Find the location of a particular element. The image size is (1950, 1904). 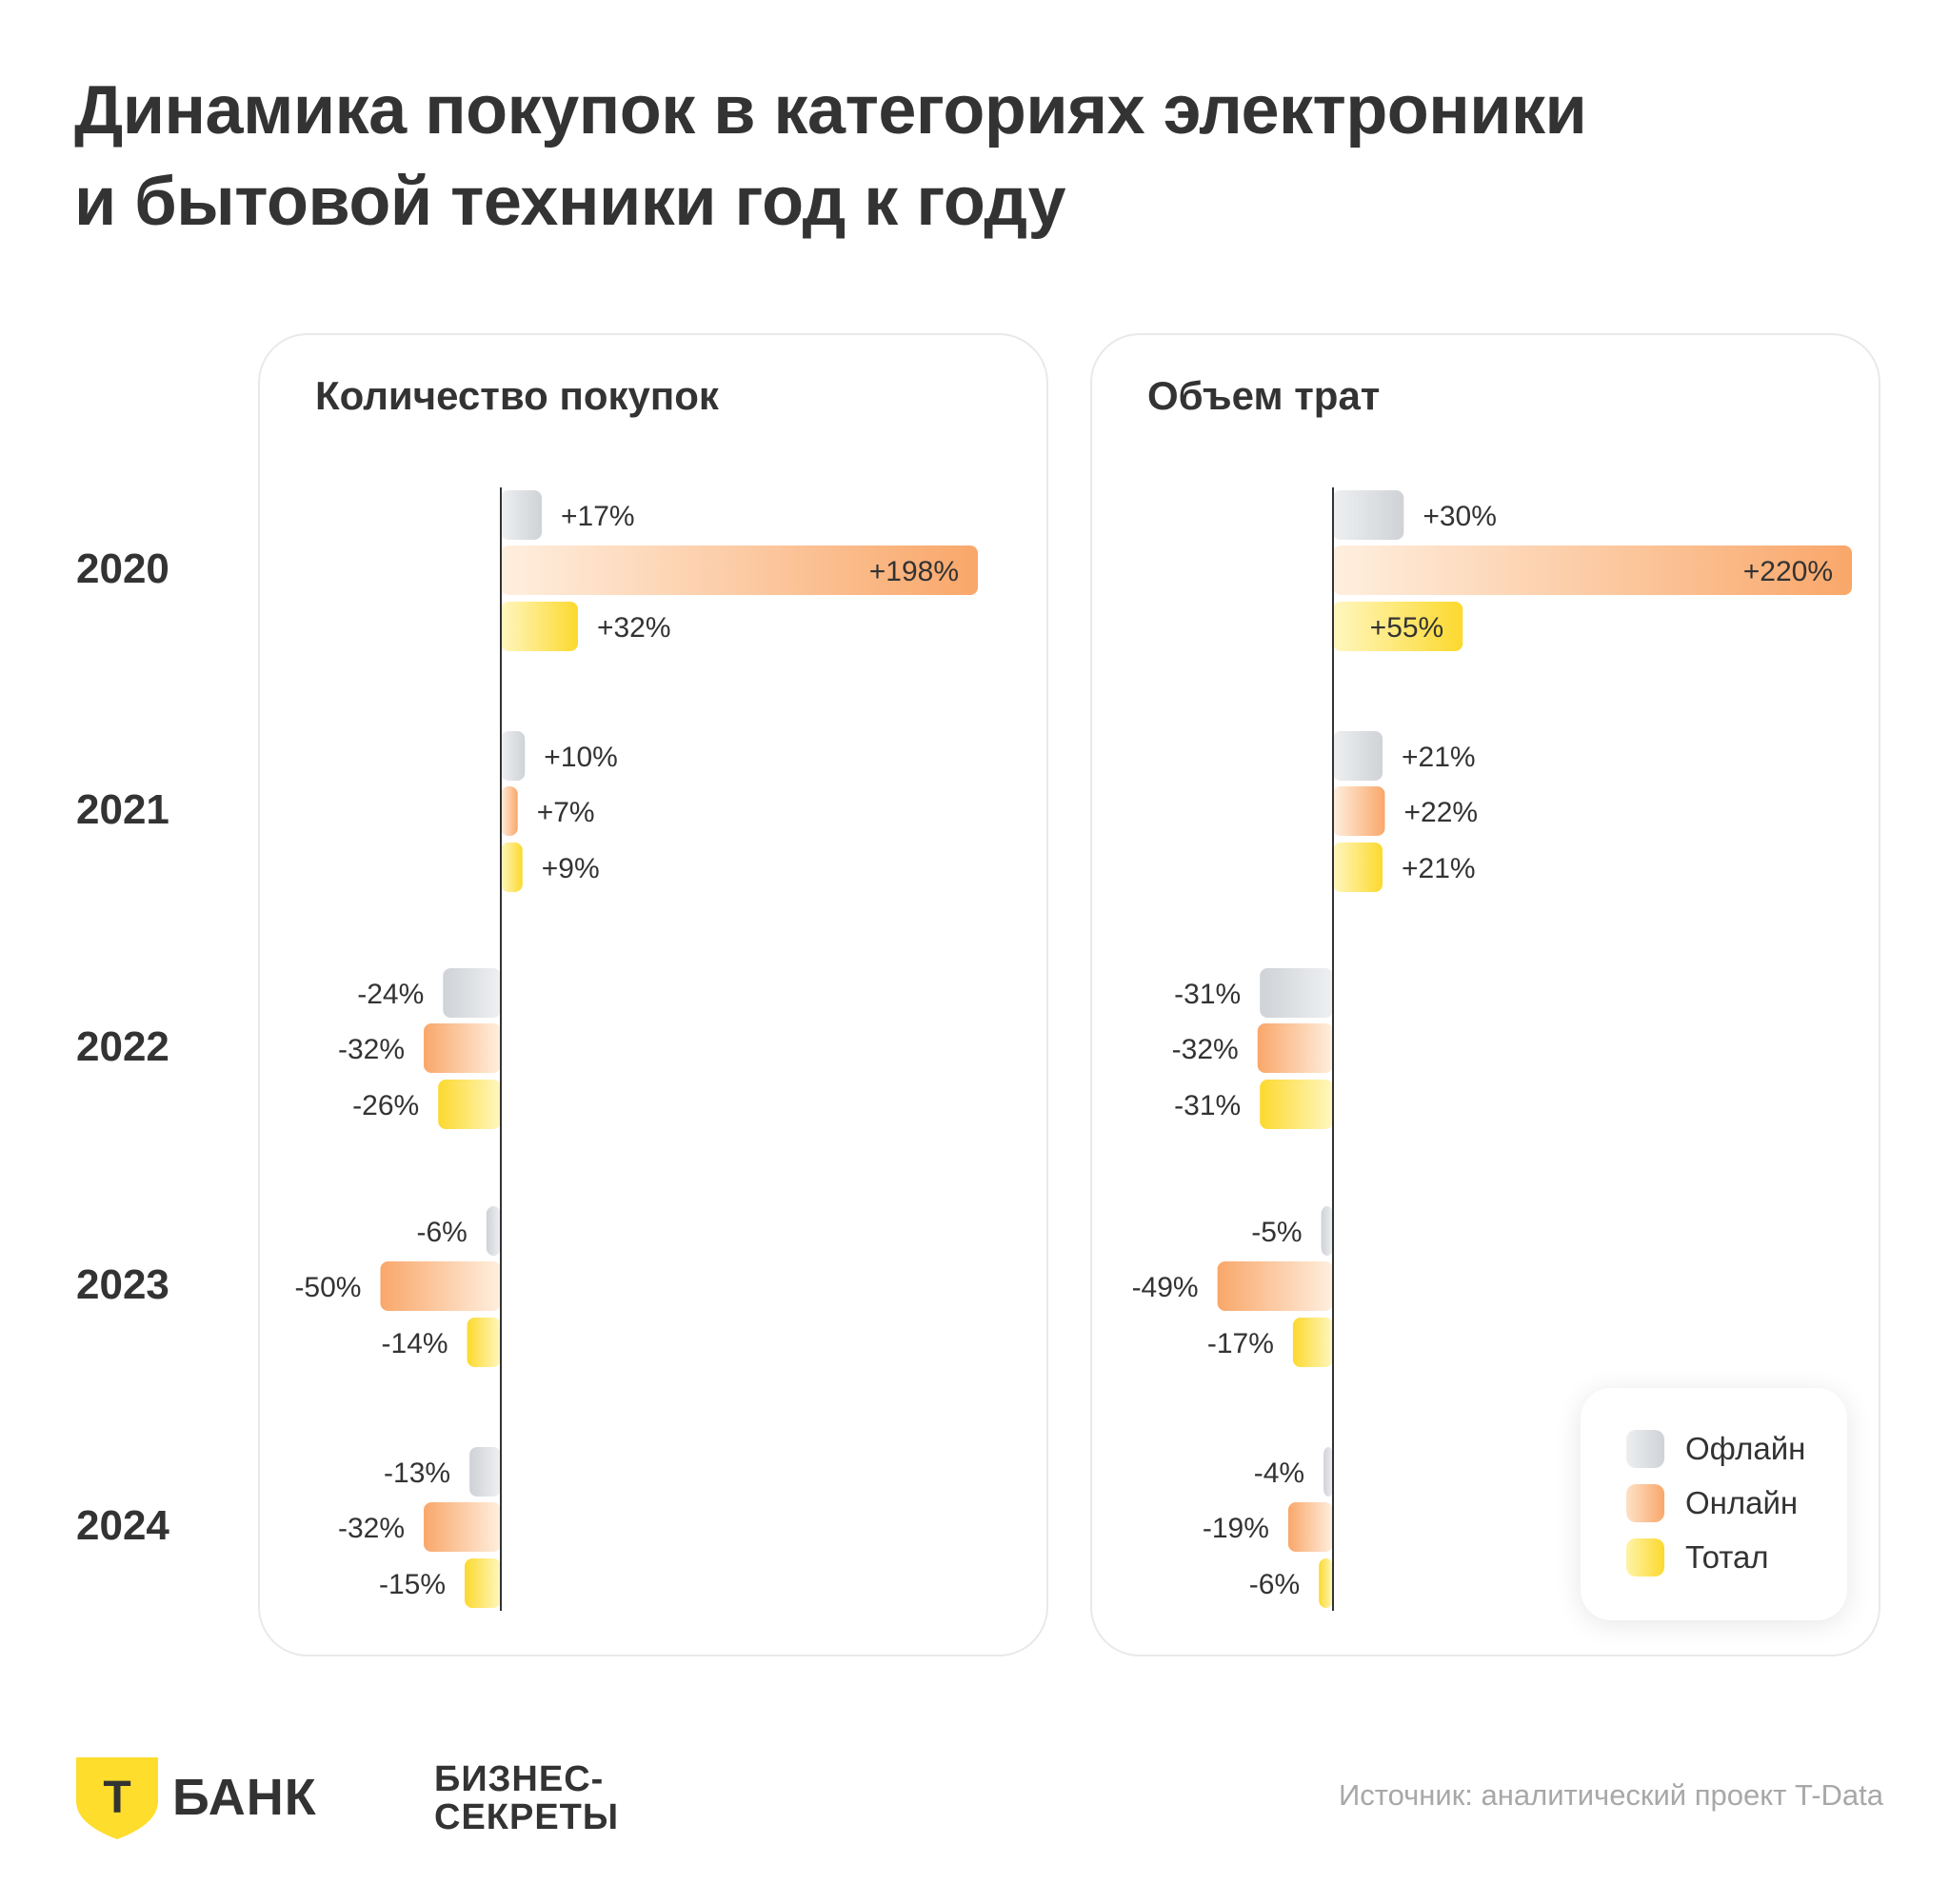

title-line-2: и бытовой техники год к году is located at coordinates (570, 202).